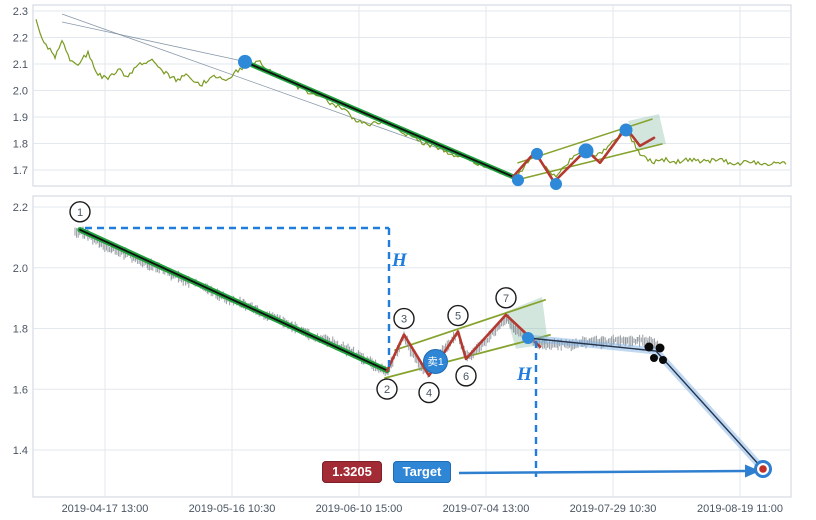  What do you see at coordinates (20, 171) in the screenshot?
I see `y-axis-tick-label: 1.7` at bounding box center [20, 171].